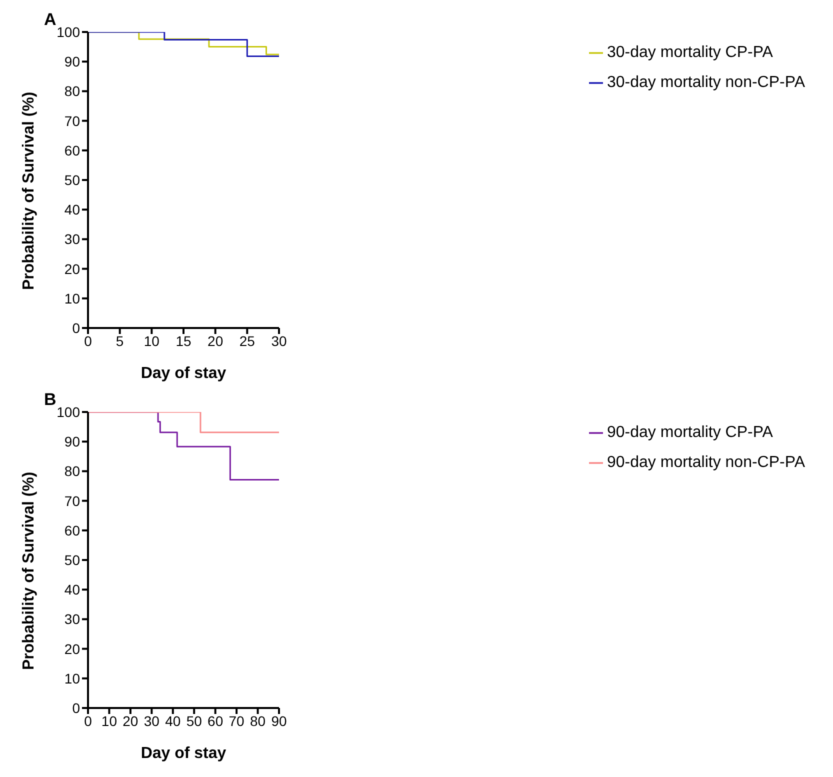 This screenshot has width=833, height=777. What do you see at coordinates (279, 720) in the screenshot?
I see `x-tick-label: 90` at bounding box center [279, 720].